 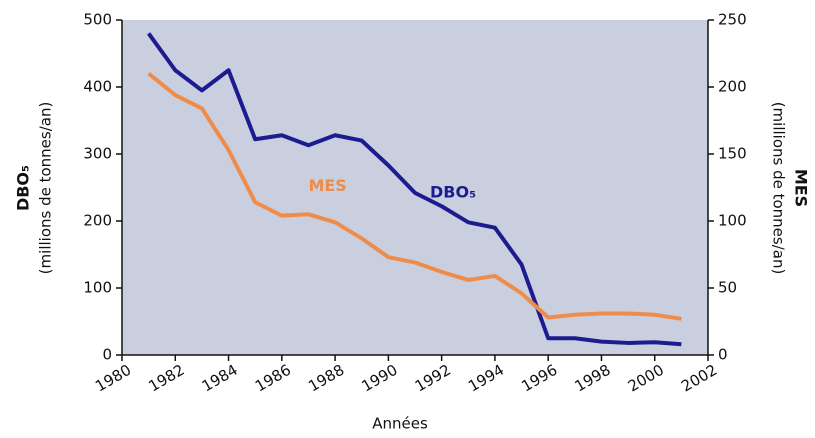 What do you see at coordinates (779, 188) in the screenshot?
I see `y2-axis-subtitle: (millions de tonnes/an)` at bounding box center [779, 188].